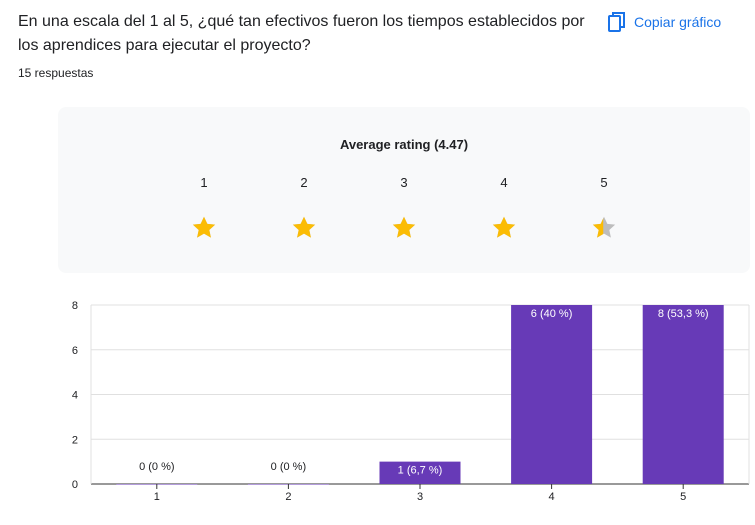  What do you see at coordinates (604, 182) in the screenshot?
I see `star-number-label: 5` at bounding box center [604, 182].